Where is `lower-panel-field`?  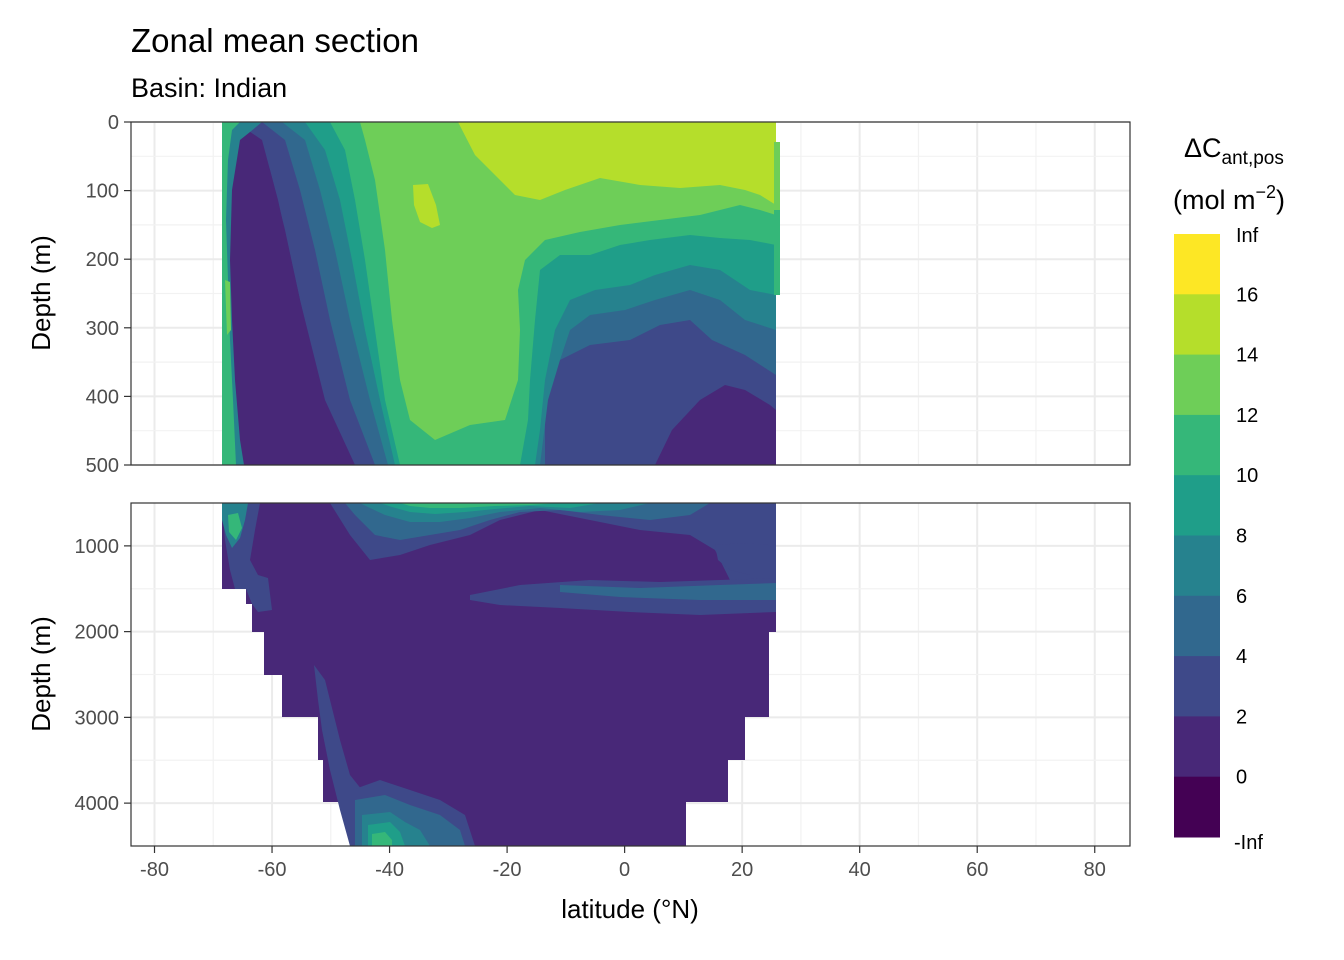
lower-panel-field is located at coordinates (499, 674).